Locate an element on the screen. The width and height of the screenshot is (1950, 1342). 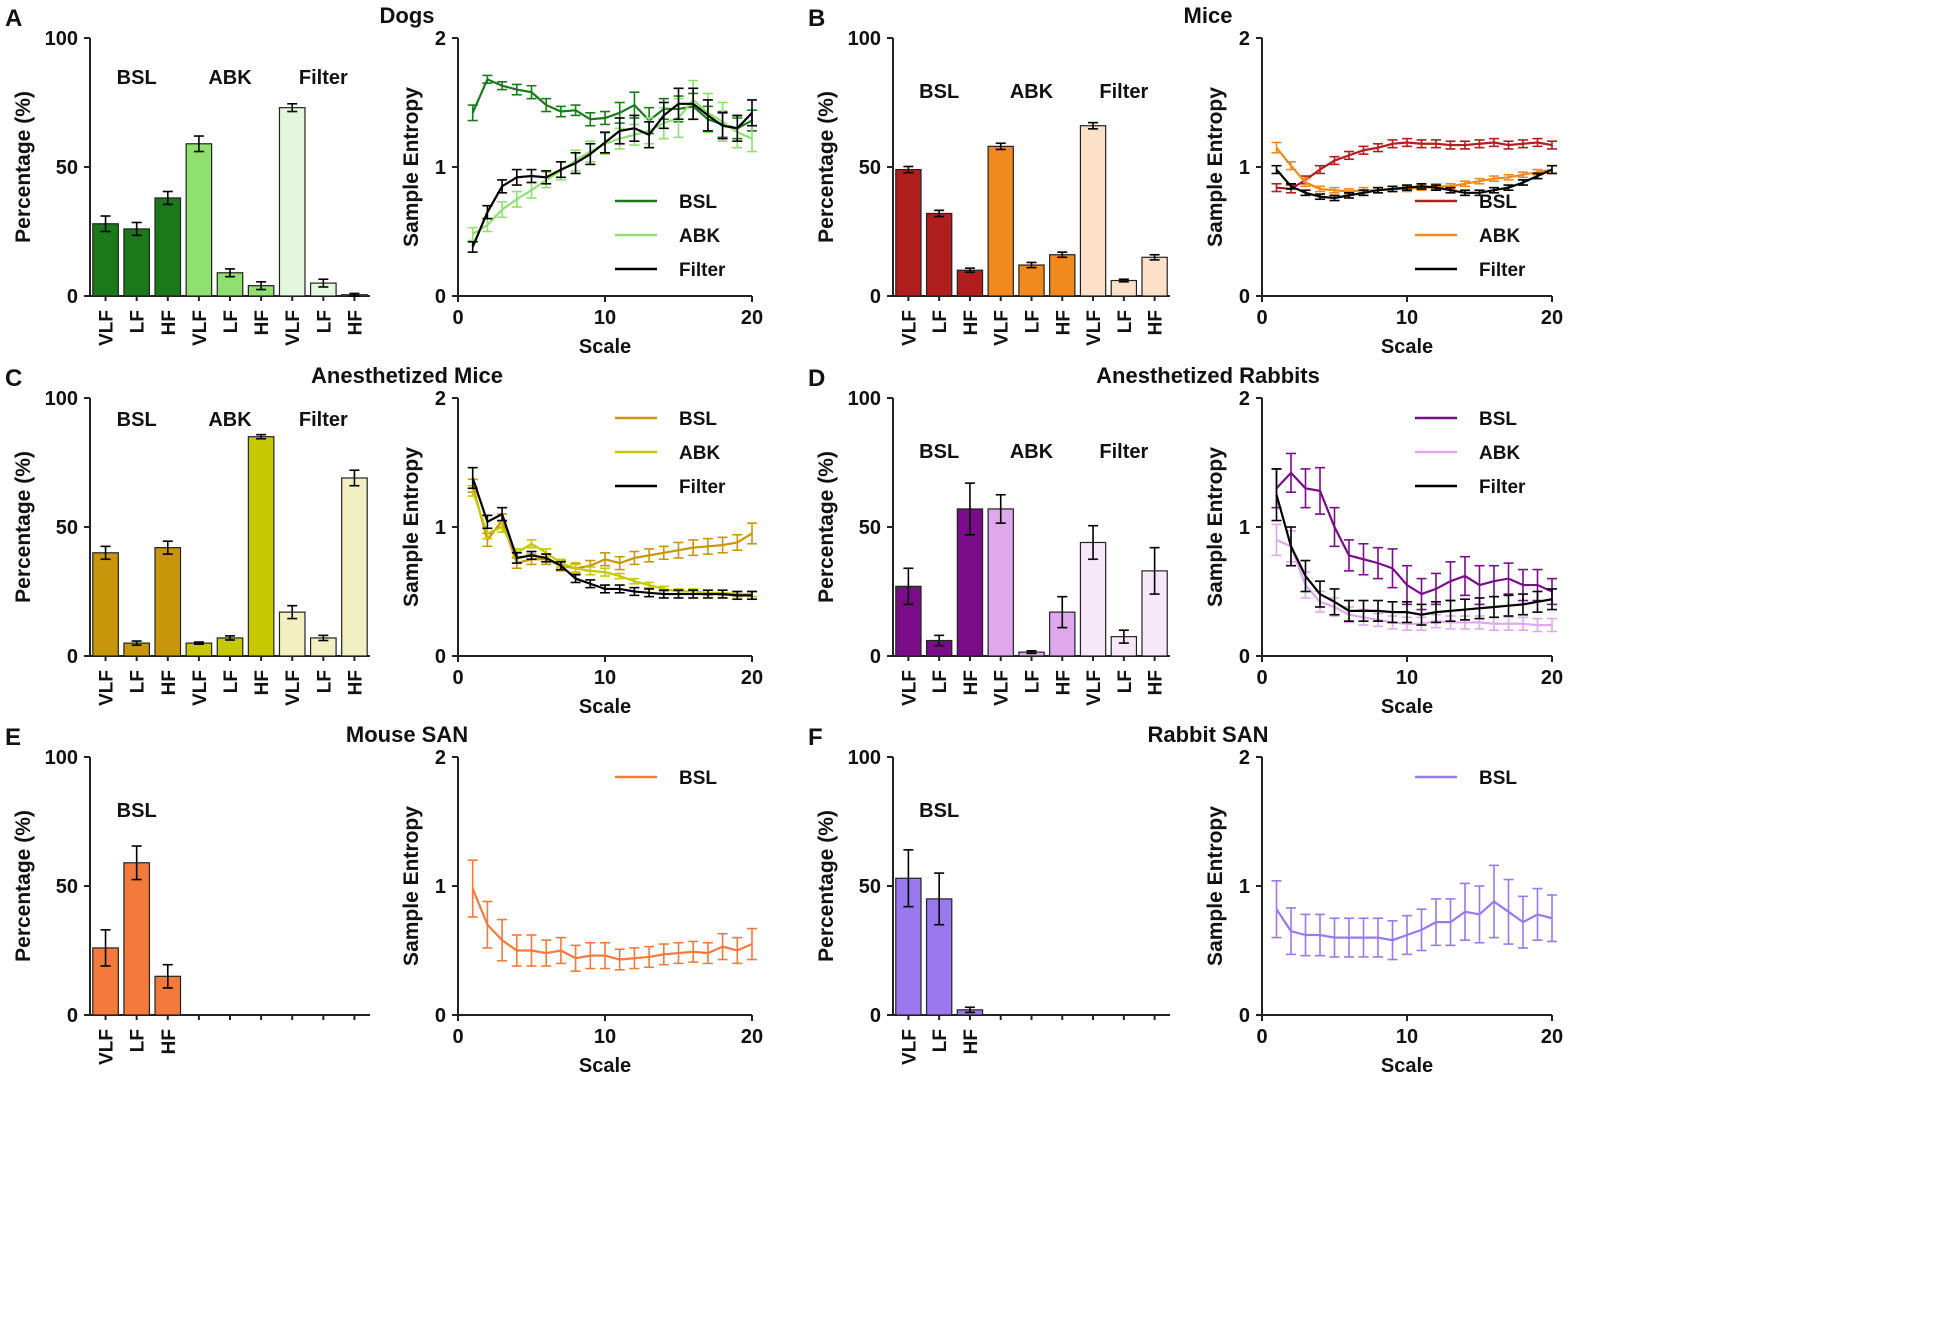
panel-title: Anesthetized Rabbits is located at coordinates (1208, 375).